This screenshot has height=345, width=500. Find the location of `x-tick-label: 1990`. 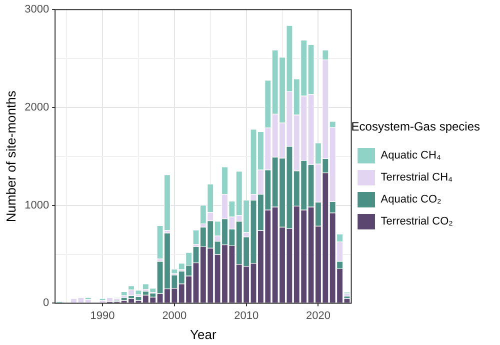

x-tick-label: 1990 is located at coordinates (102, 316).